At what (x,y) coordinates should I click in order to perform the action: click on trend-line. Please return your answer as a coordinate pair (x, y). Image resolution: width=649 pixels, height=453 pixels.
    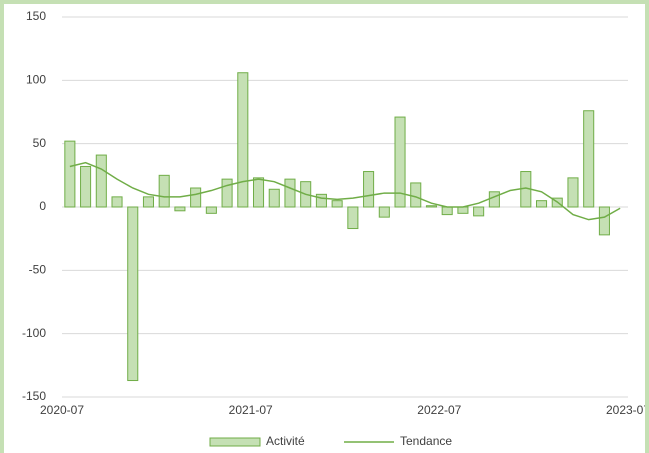
    Looking at the image, I should click on (345, 191).